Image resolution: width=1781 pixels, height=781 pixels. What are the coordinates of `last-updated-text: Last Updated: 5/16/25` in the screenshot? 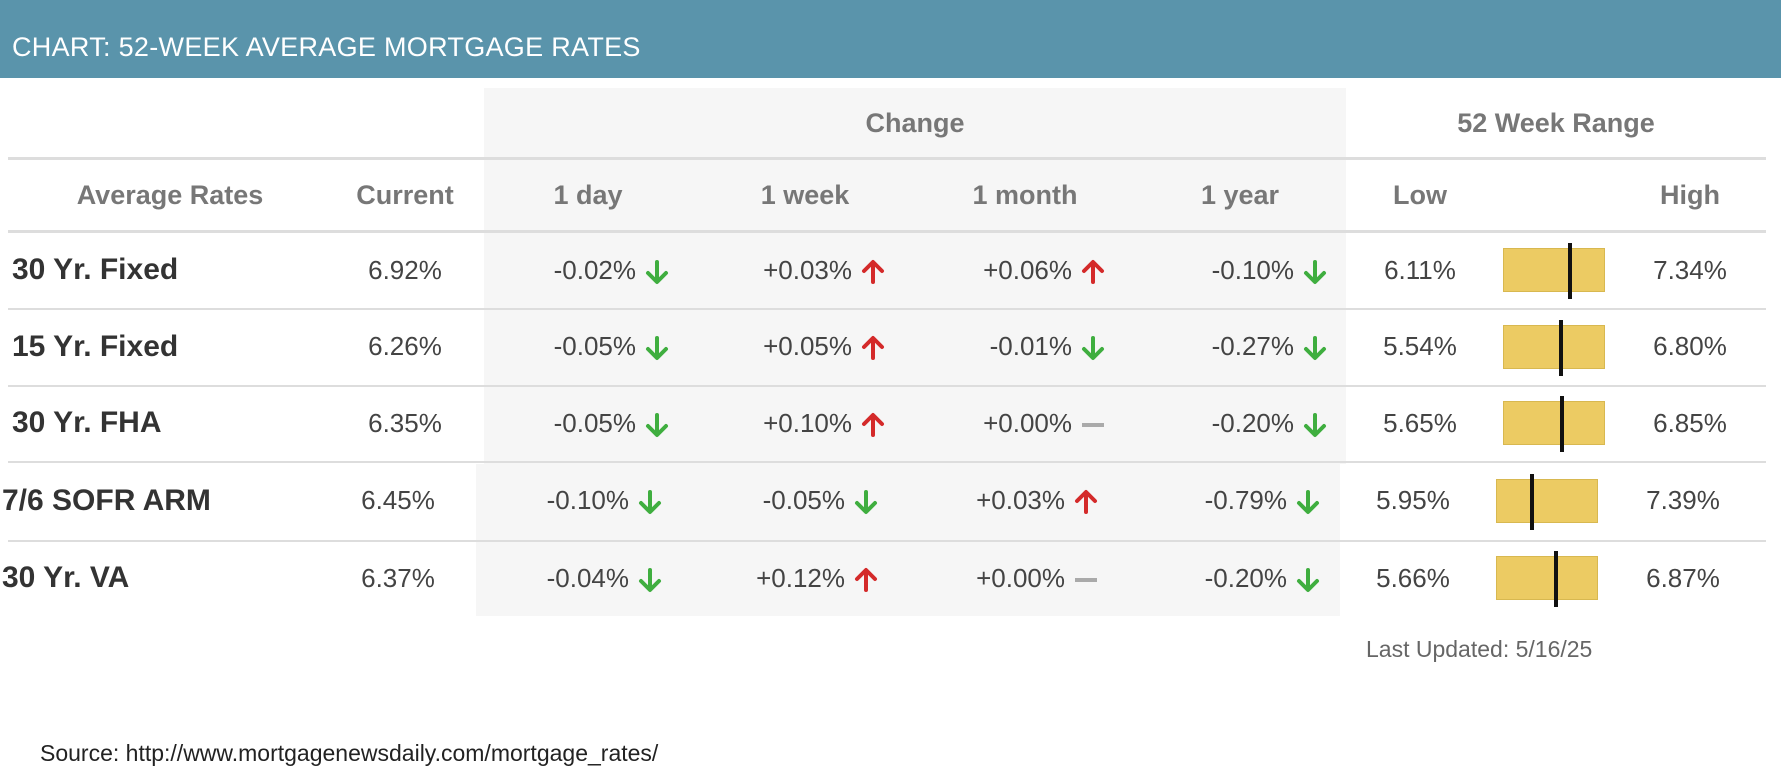 It's located at (1479, 649).